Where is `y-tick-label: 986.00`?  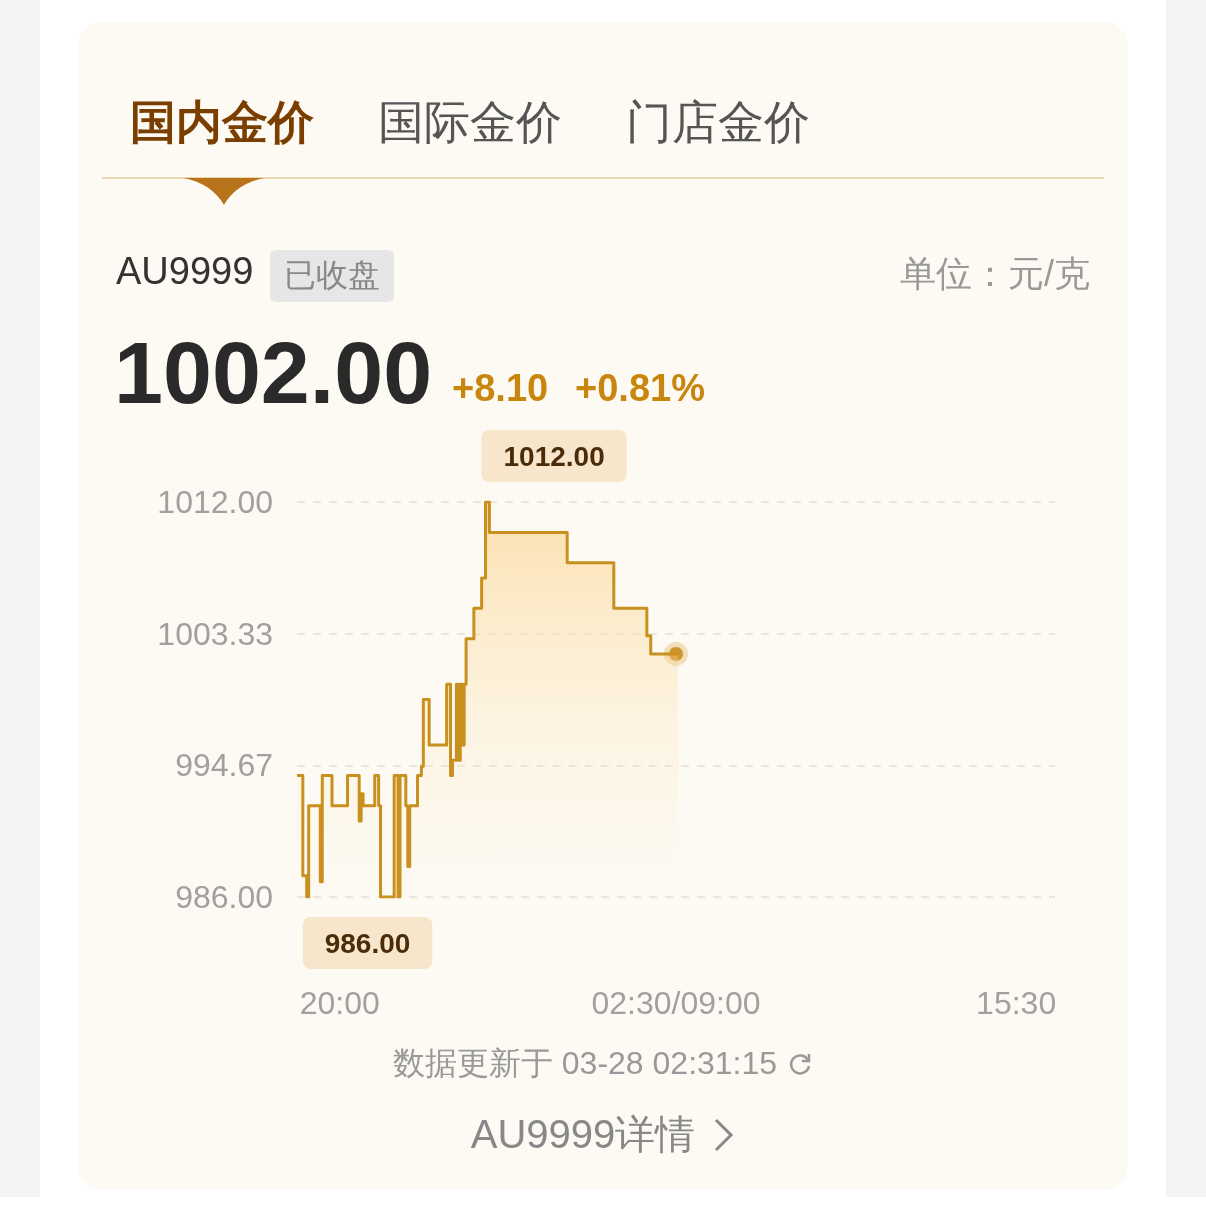
y-tick-label: 986.00 is located at coordinates (224, 897).